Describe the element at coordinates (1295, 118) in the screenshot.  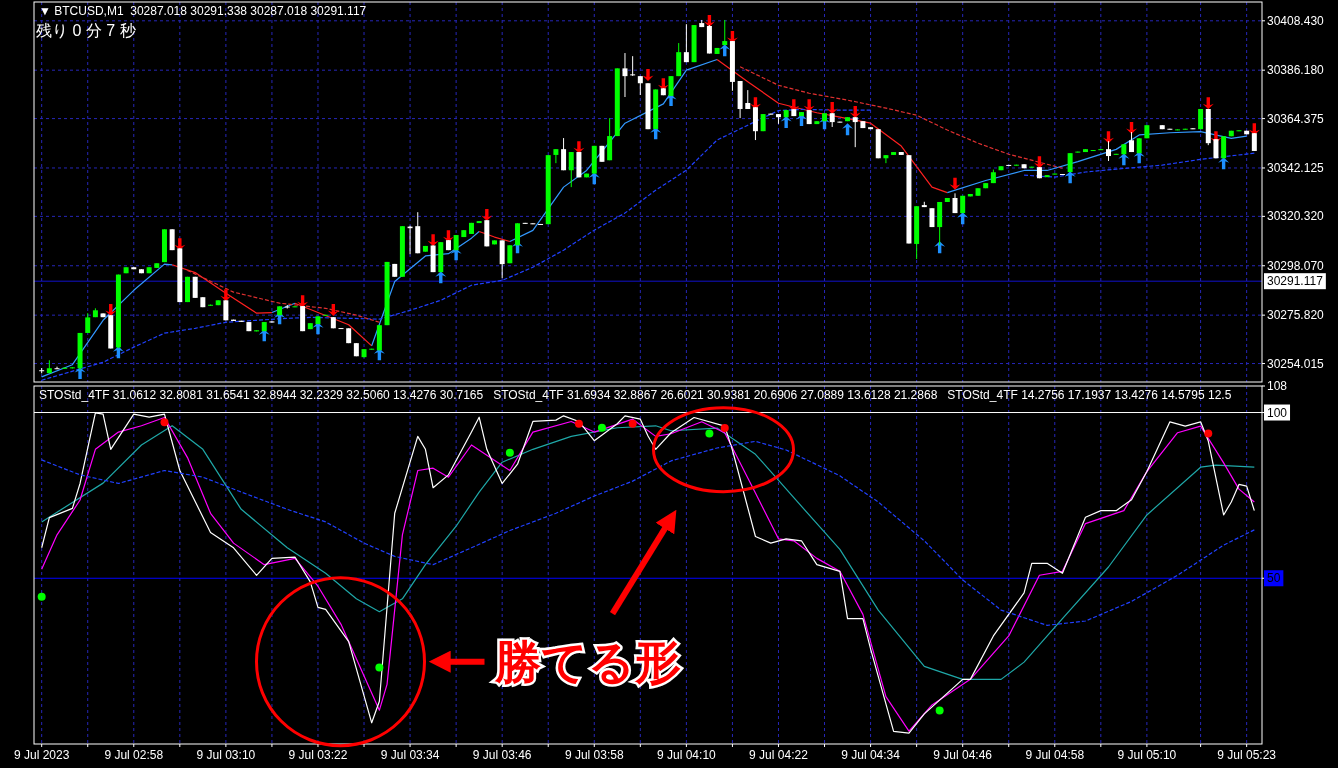
I see `y-tick-label: 30364.375` at that location.